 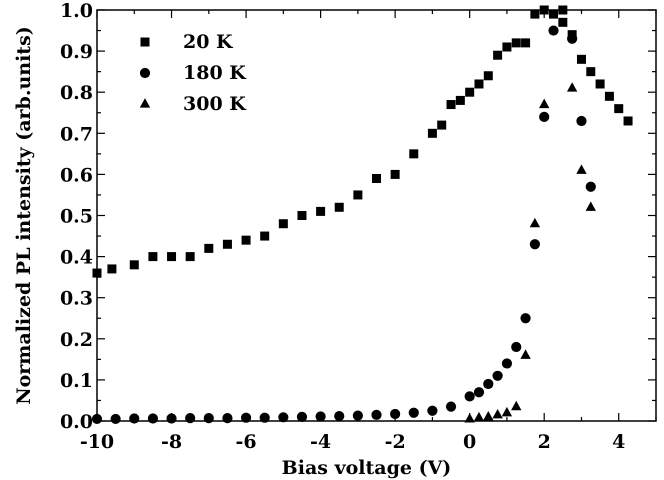 I want to click on y-tick-label: 0.5, so click(x=76, y=217).